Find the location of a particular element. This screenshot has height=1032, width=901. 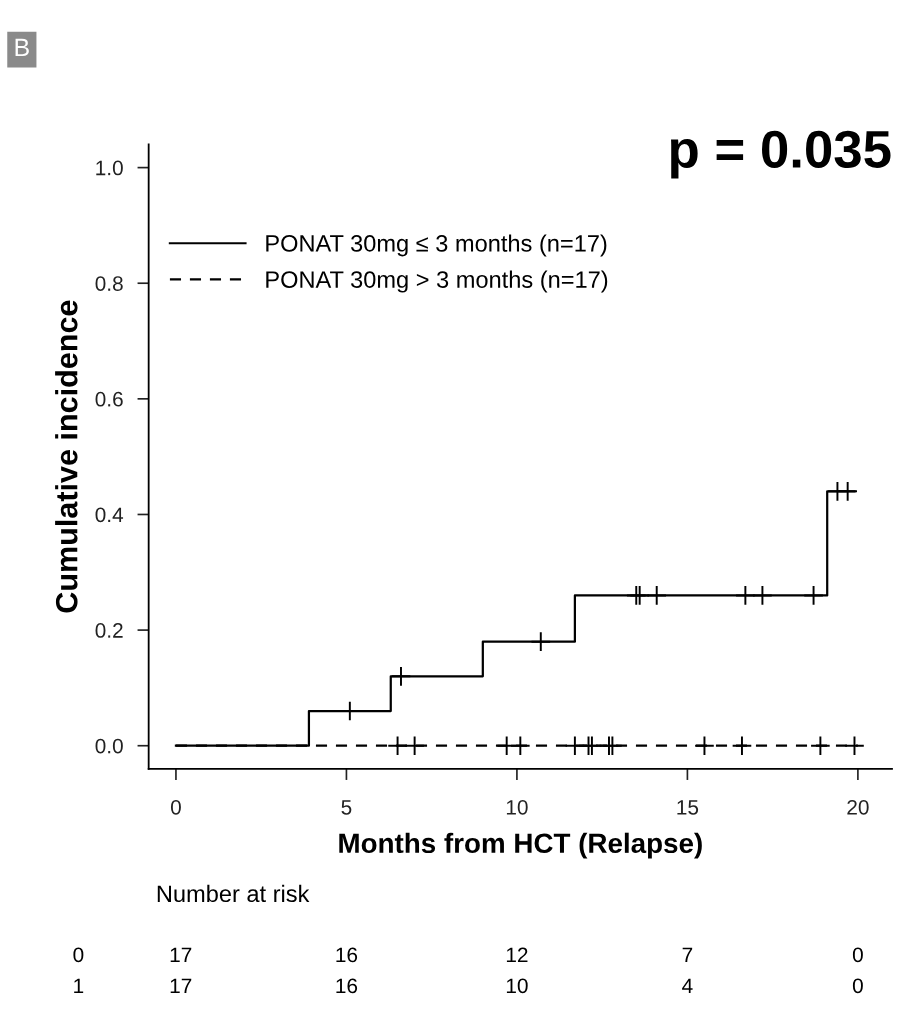

x-tick-label: 0 is located at coordinates (175, 807).